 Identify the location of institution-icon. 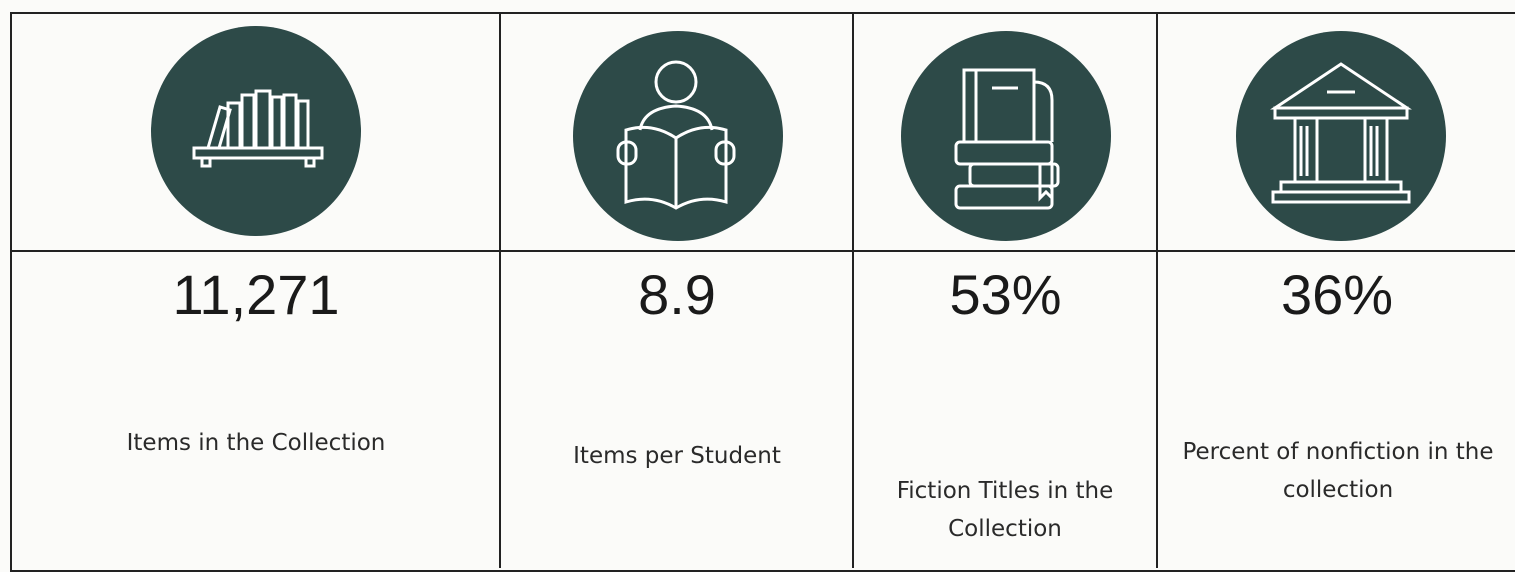
(1341, 136).